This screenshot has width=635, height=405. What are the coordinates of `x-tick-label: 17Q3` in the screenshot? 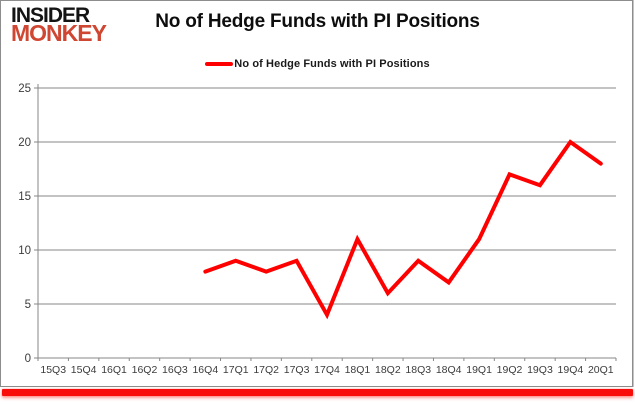 It's located at (297, 370).